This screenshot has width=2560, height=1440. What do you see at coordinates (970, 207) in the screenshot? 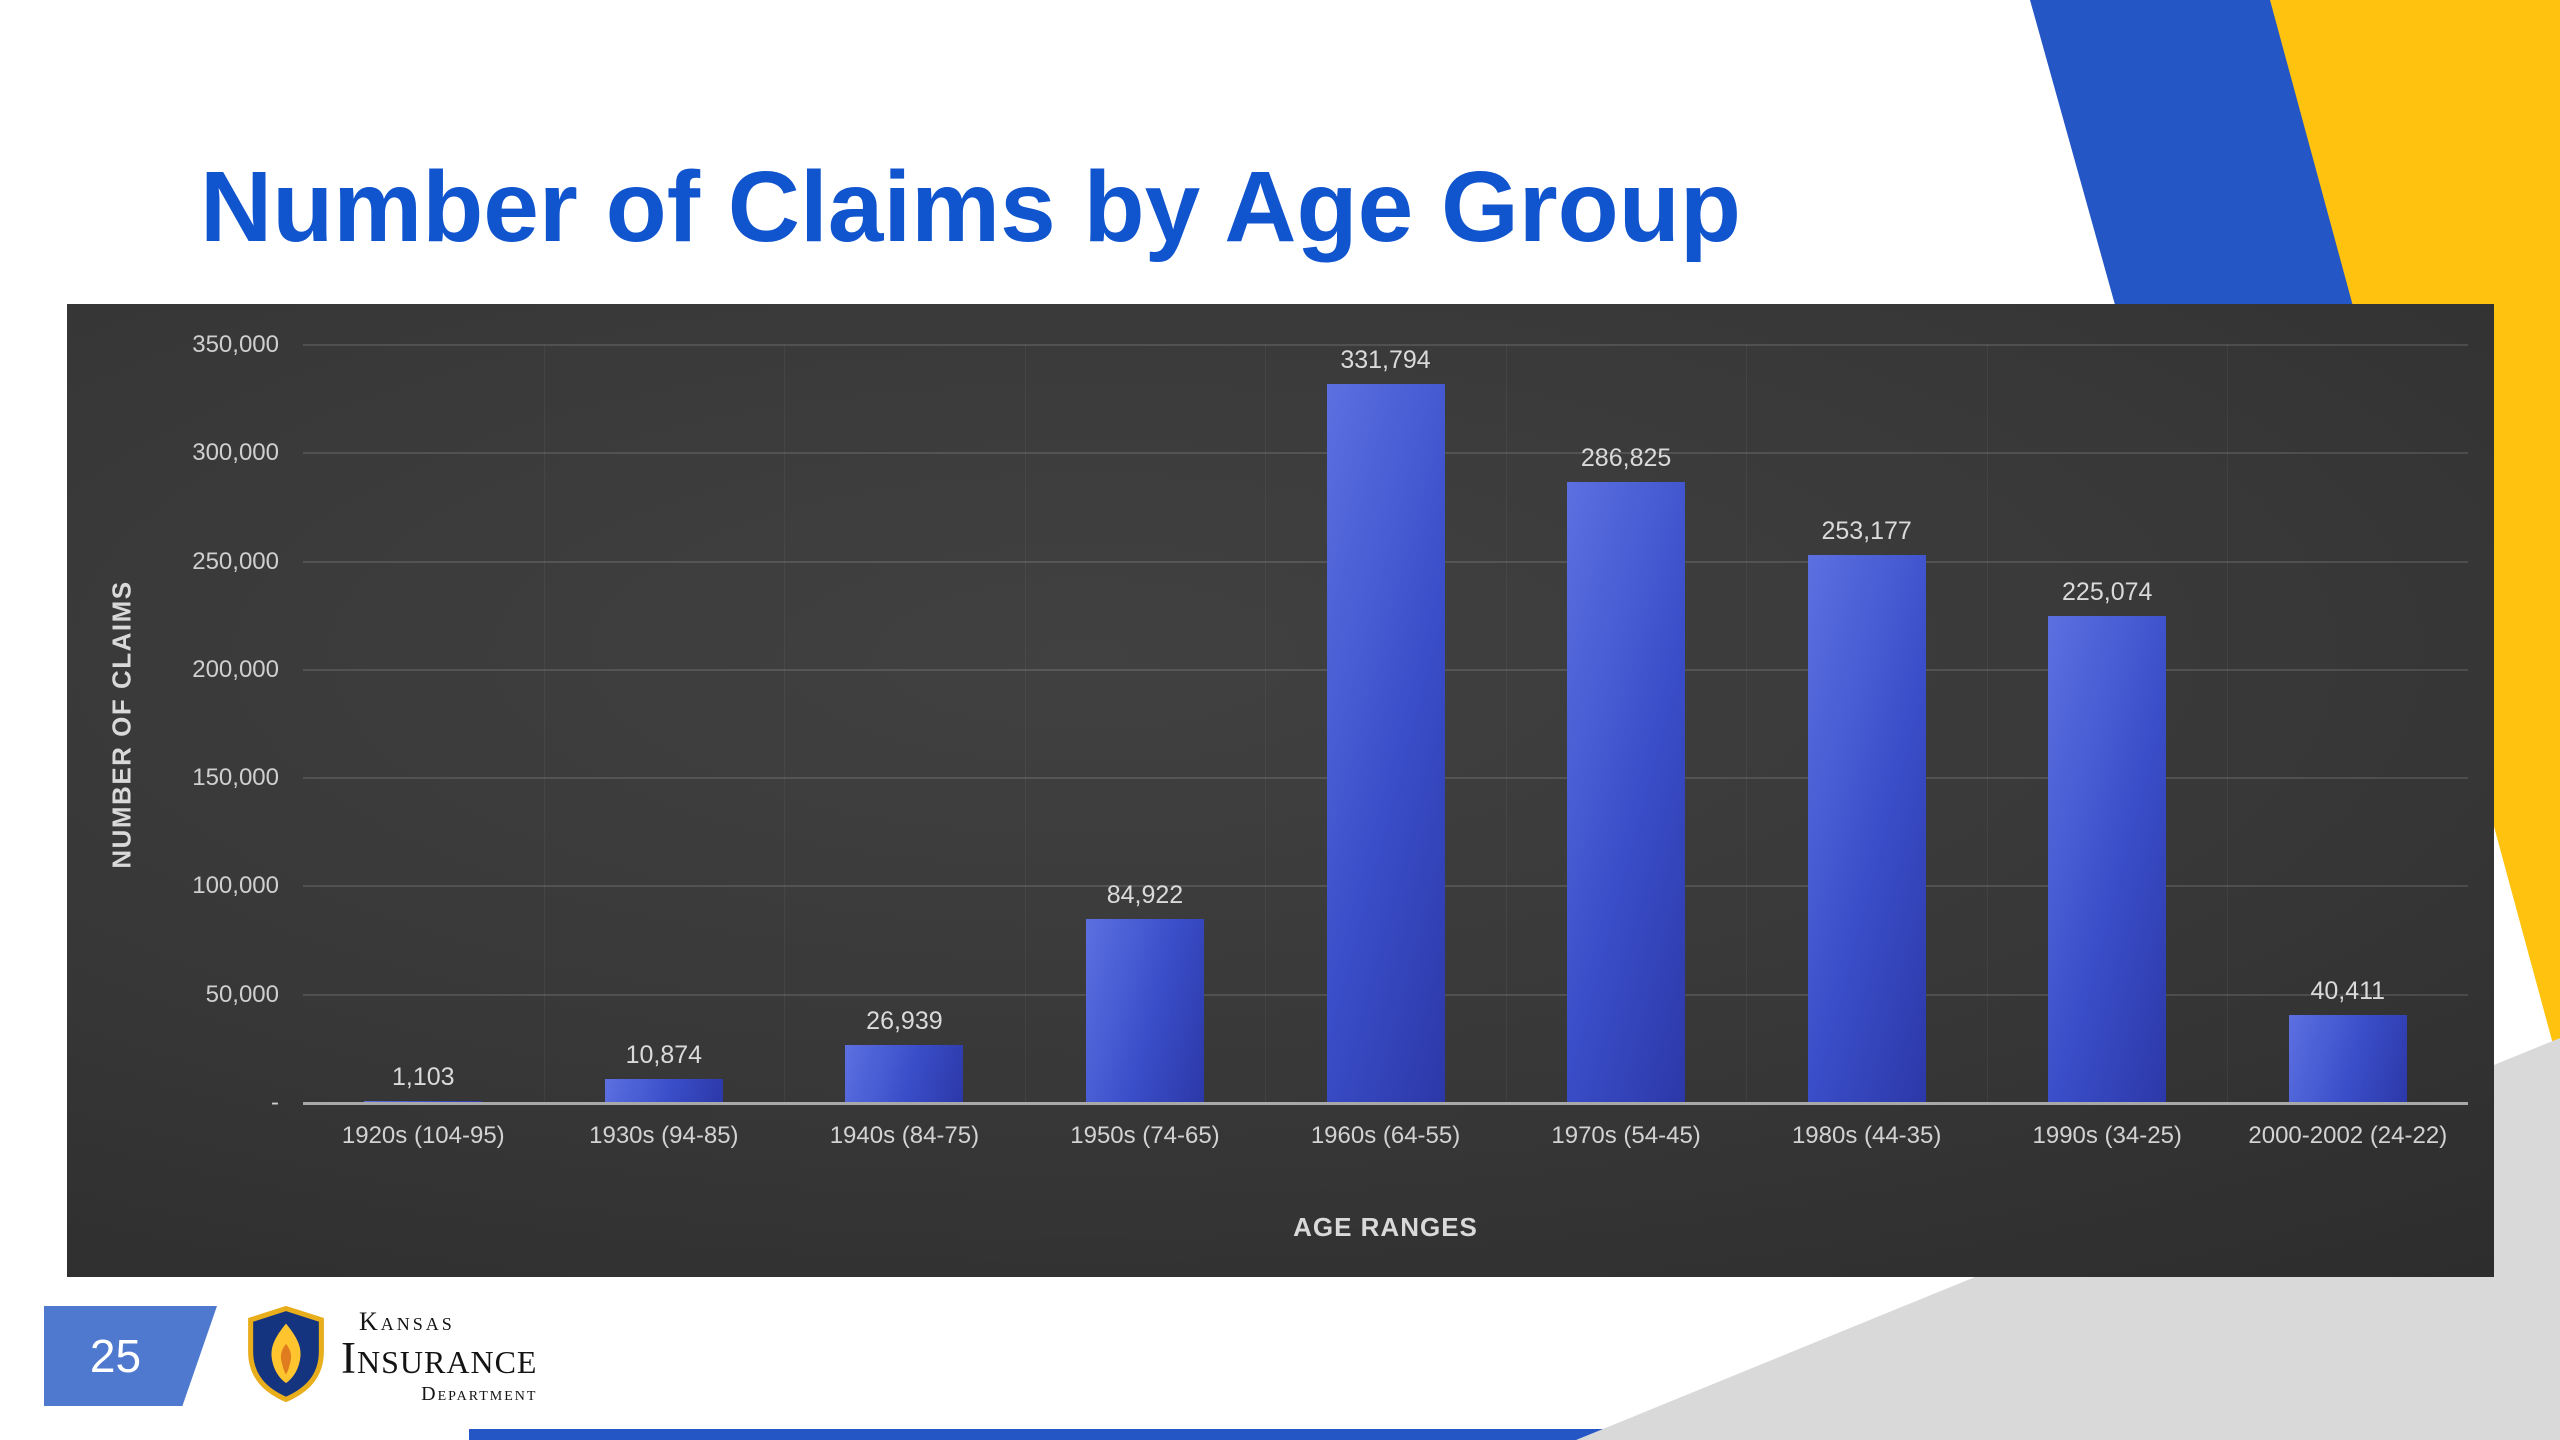
I see `slide-title: Number of Claims by Age Group` at bounding box center [970, 207].